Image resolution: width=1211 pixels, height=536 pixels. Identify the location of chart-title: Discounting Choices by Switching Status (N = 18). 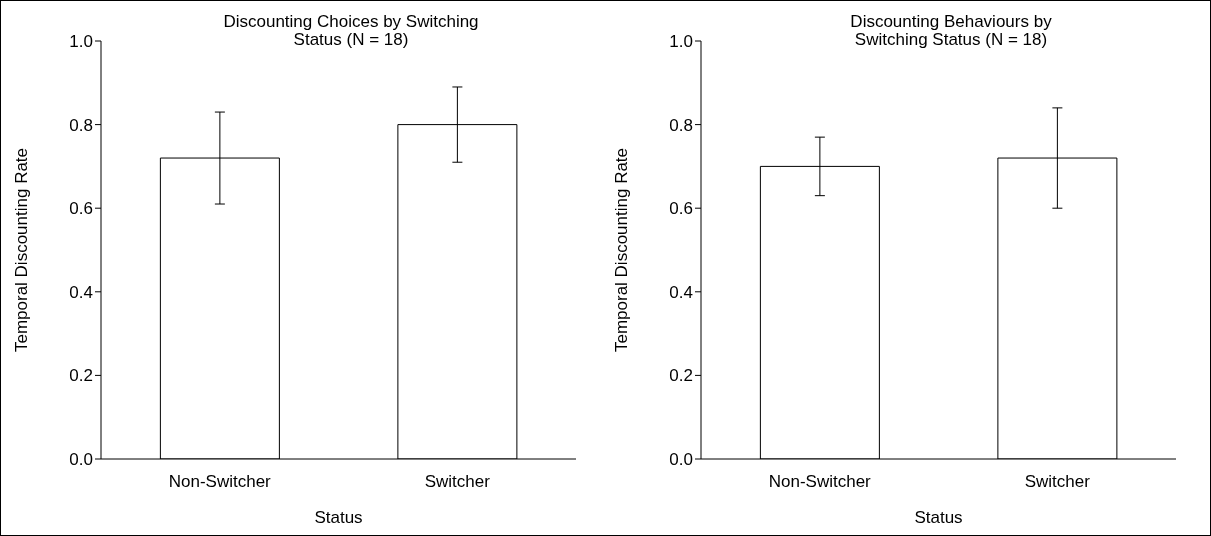
(351, 30).